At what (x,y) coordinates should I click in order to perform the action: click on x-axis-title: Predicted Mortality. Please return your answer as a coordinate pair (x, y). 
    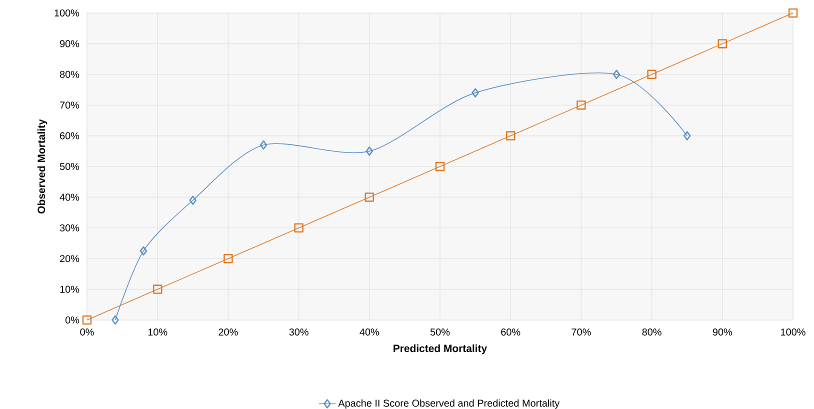
    Looking at the image, I should click on (441, 349).